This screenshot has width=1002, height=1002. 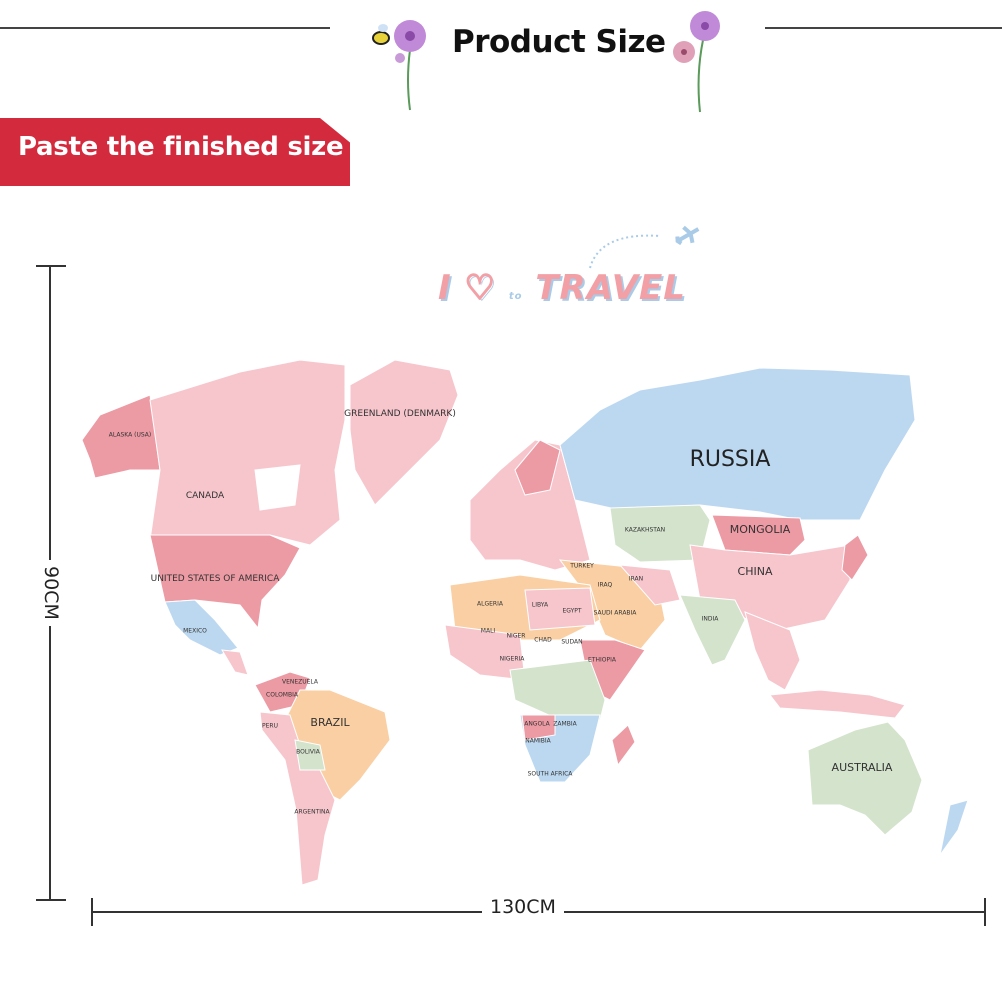 What do you see at coordinates (277, 487) in the screenshot?
I see `region-hudson` at bounding box center [277, 487].